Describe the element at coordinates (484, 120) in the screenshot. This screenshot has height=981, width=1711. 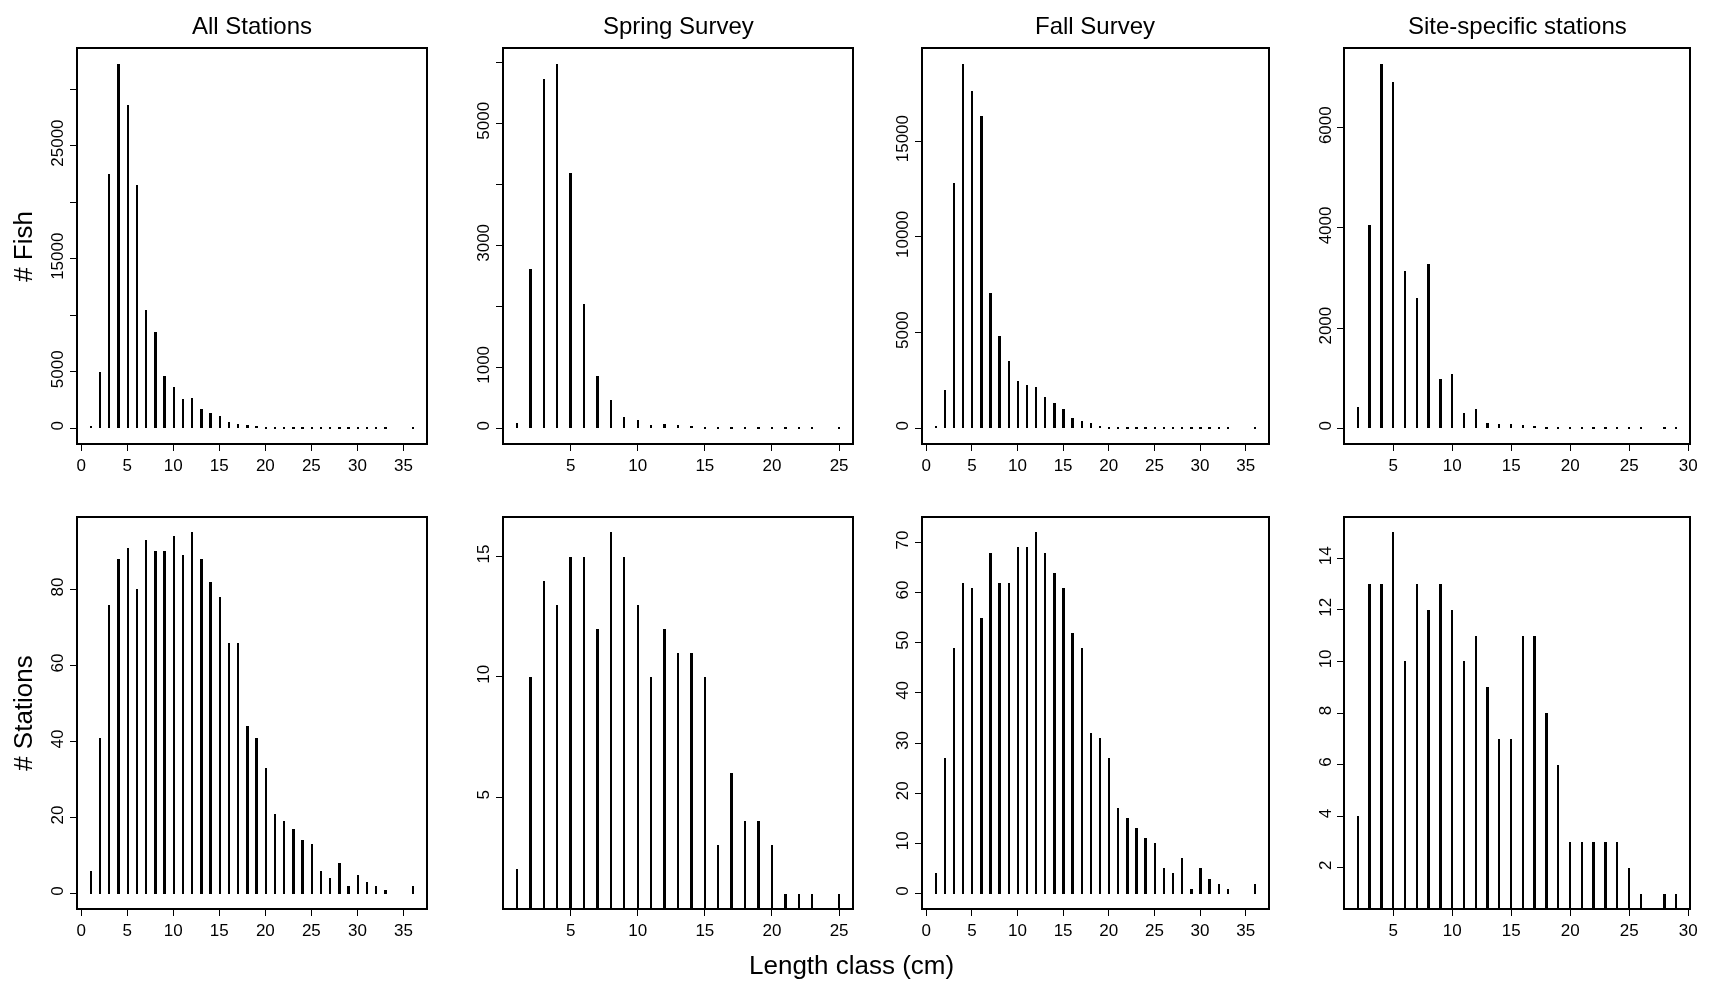
I see `y-tick-label: 5000` at that location.